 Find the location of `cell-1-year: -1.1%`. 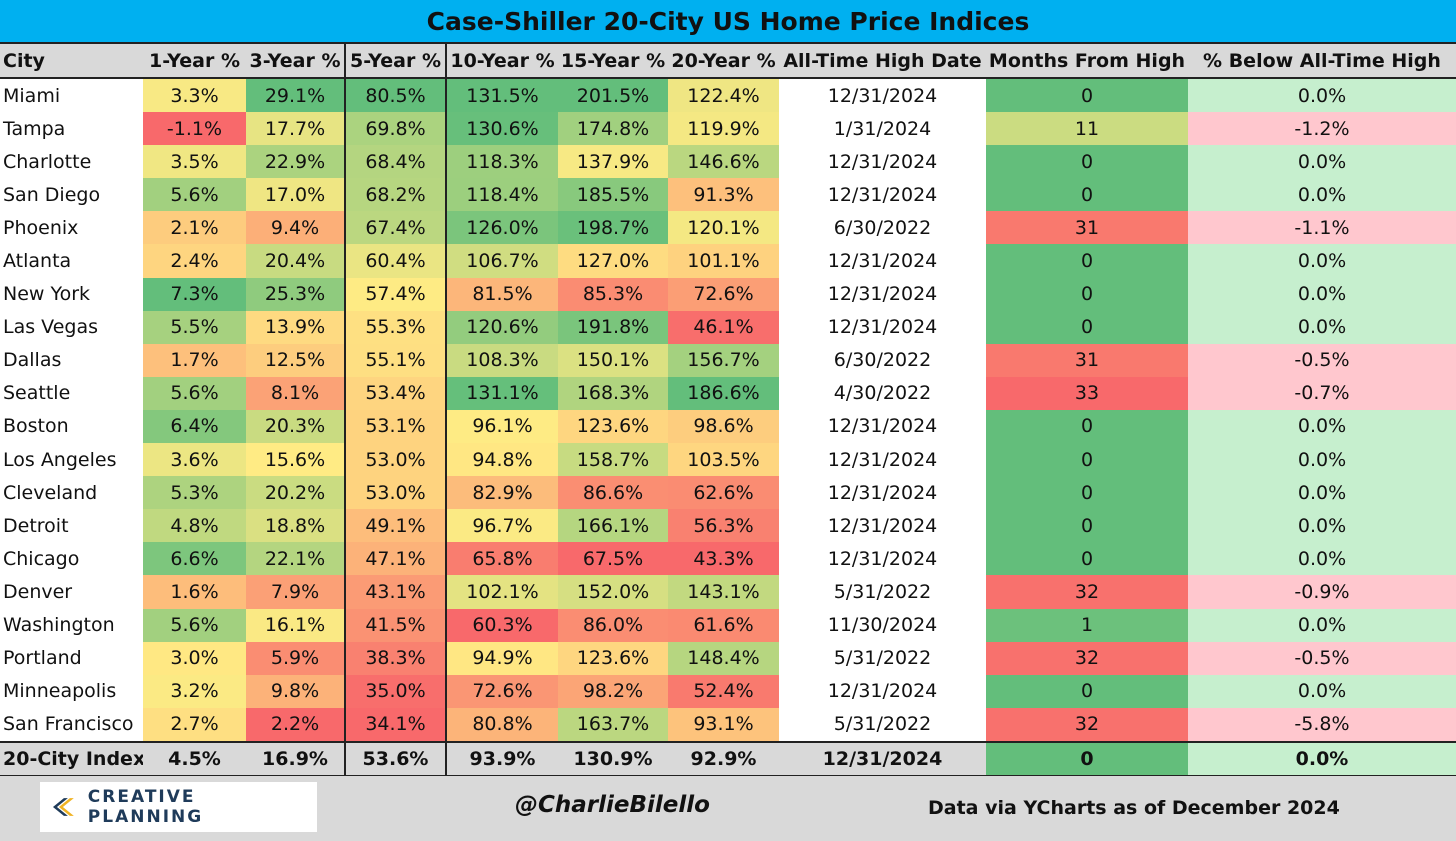

cell-1-year: -1.1% is located at coordinates (194, 129).